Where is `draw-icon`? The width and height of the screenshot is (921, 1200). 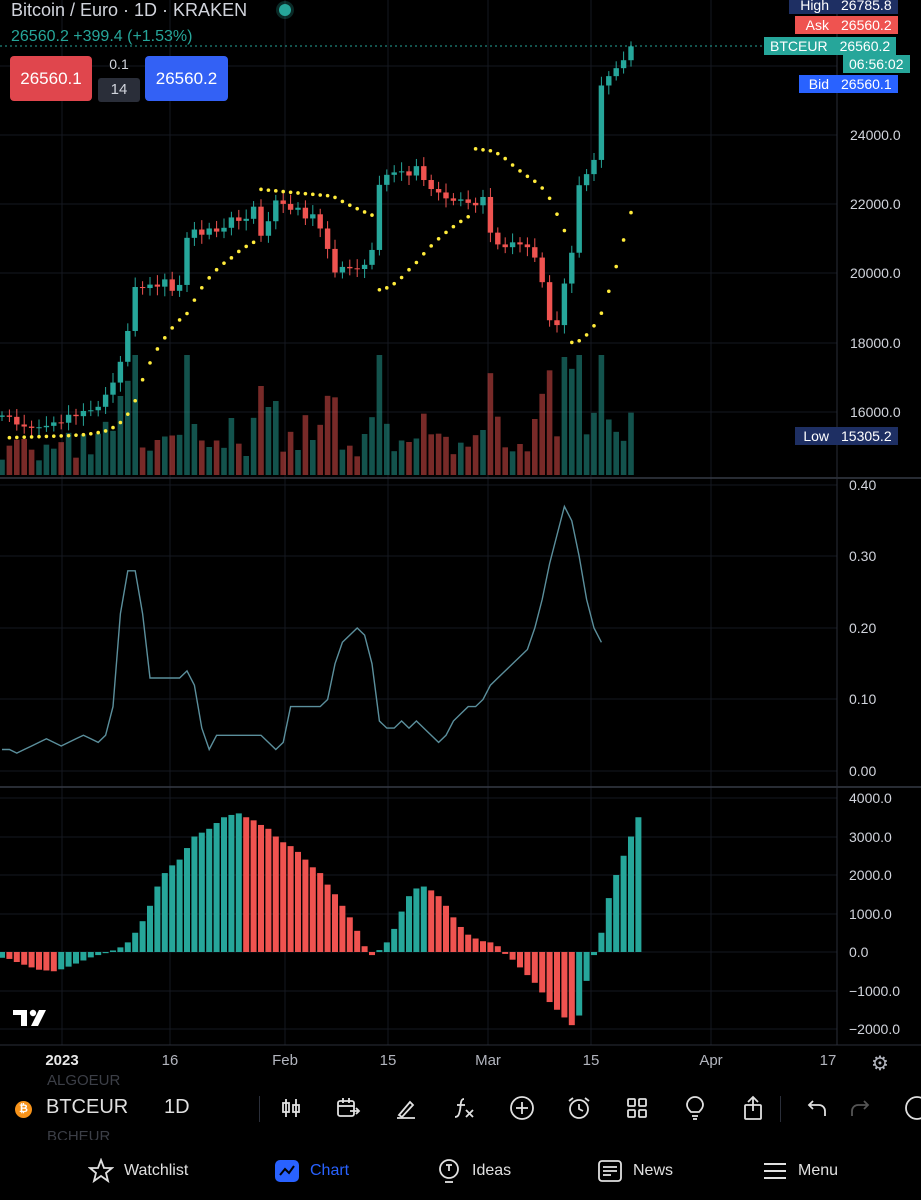
draw-icon is located at coordinates (406, 1108).